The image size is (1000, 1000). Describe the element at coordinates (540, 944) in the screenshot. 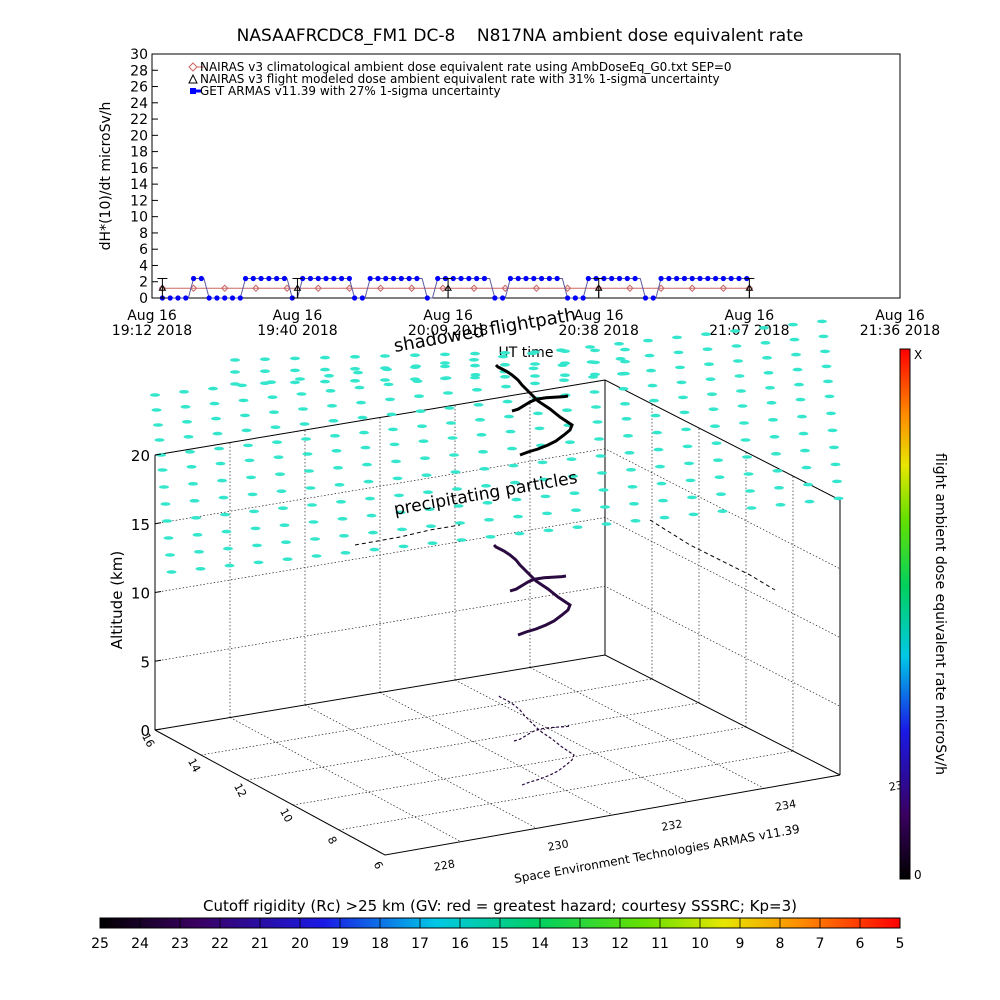

I see `colorbar-tick-label: 14` at that location.